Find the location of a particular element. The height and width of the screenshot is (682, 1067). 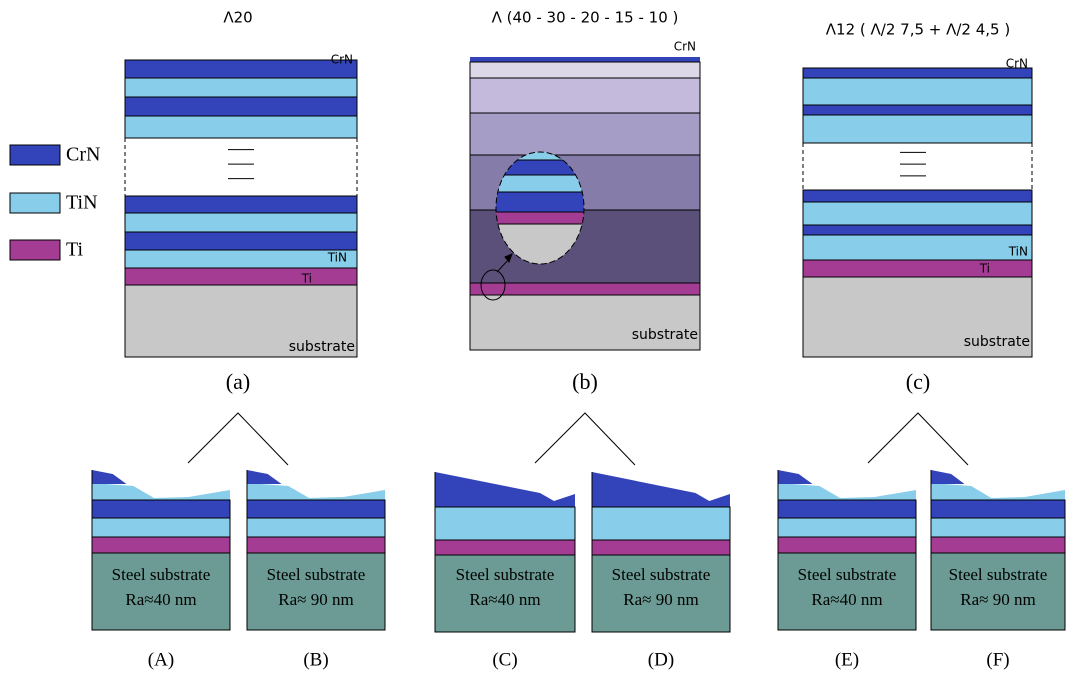

zoom-source is located at coordinates (493, 285).